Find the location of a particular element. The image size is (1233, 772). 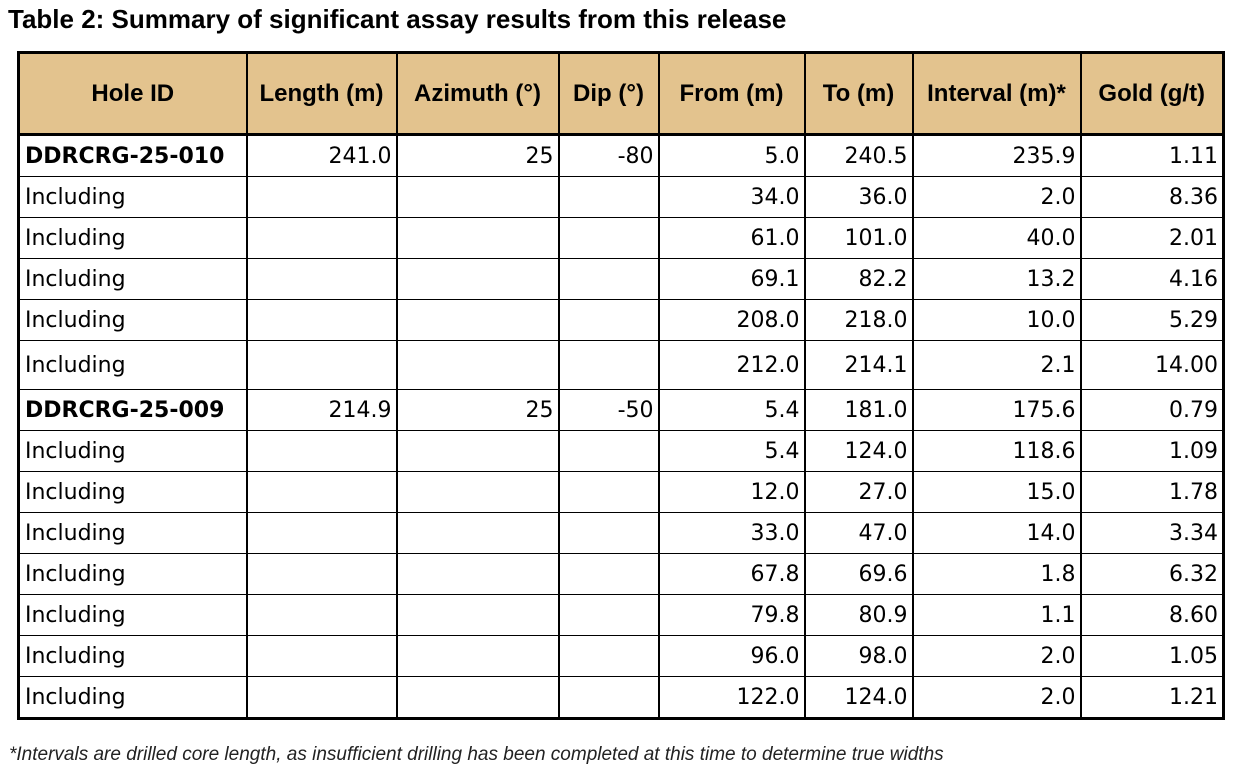

cell-interval: 13.2 is located at coordinates (996, 279).